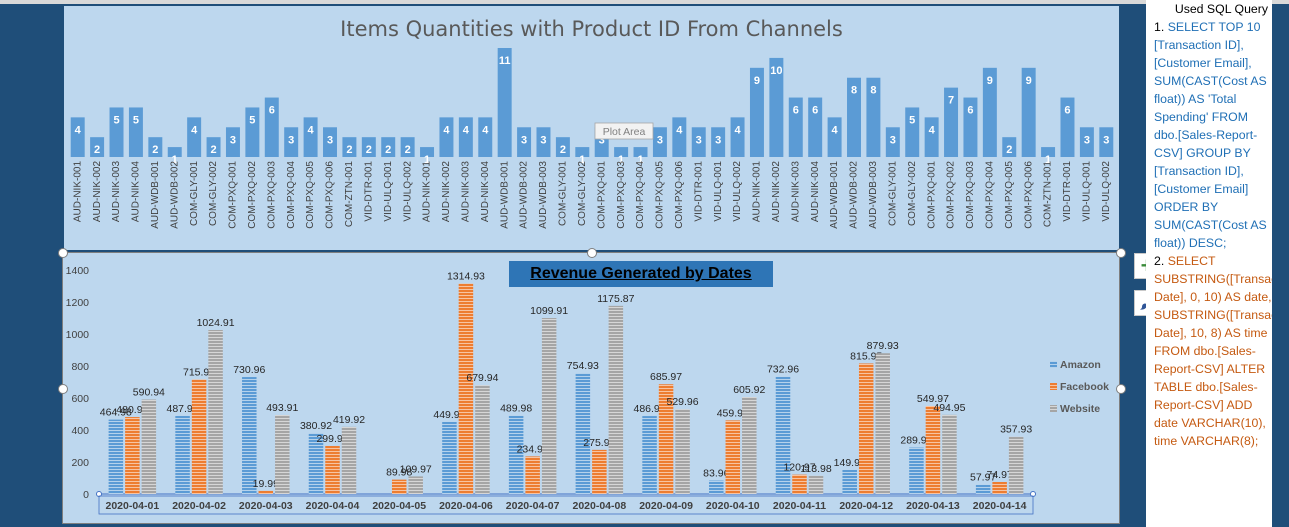  Describe the element at coordinates (183, 409) in the screenshot. I see `chart2-data-label: 487.96` at that location.